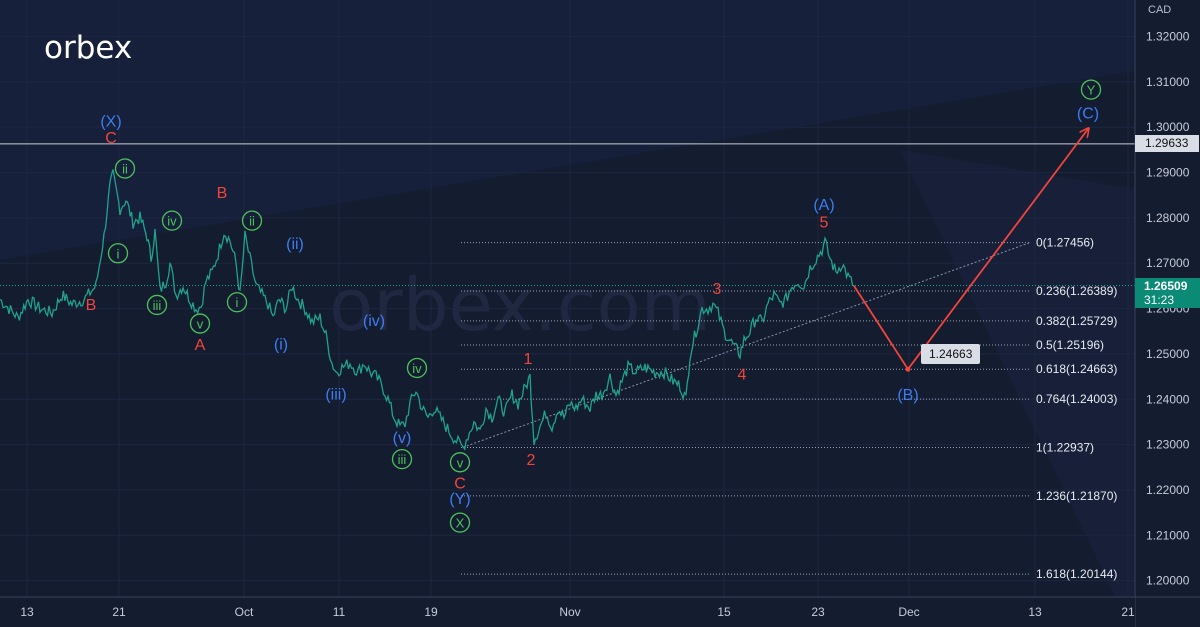 This screenshot has height=627, width=1200. What do you see at coordinates (281, 344) in the screenshot?
I see `wave-label: (i)` at bounding box center [281, 344].